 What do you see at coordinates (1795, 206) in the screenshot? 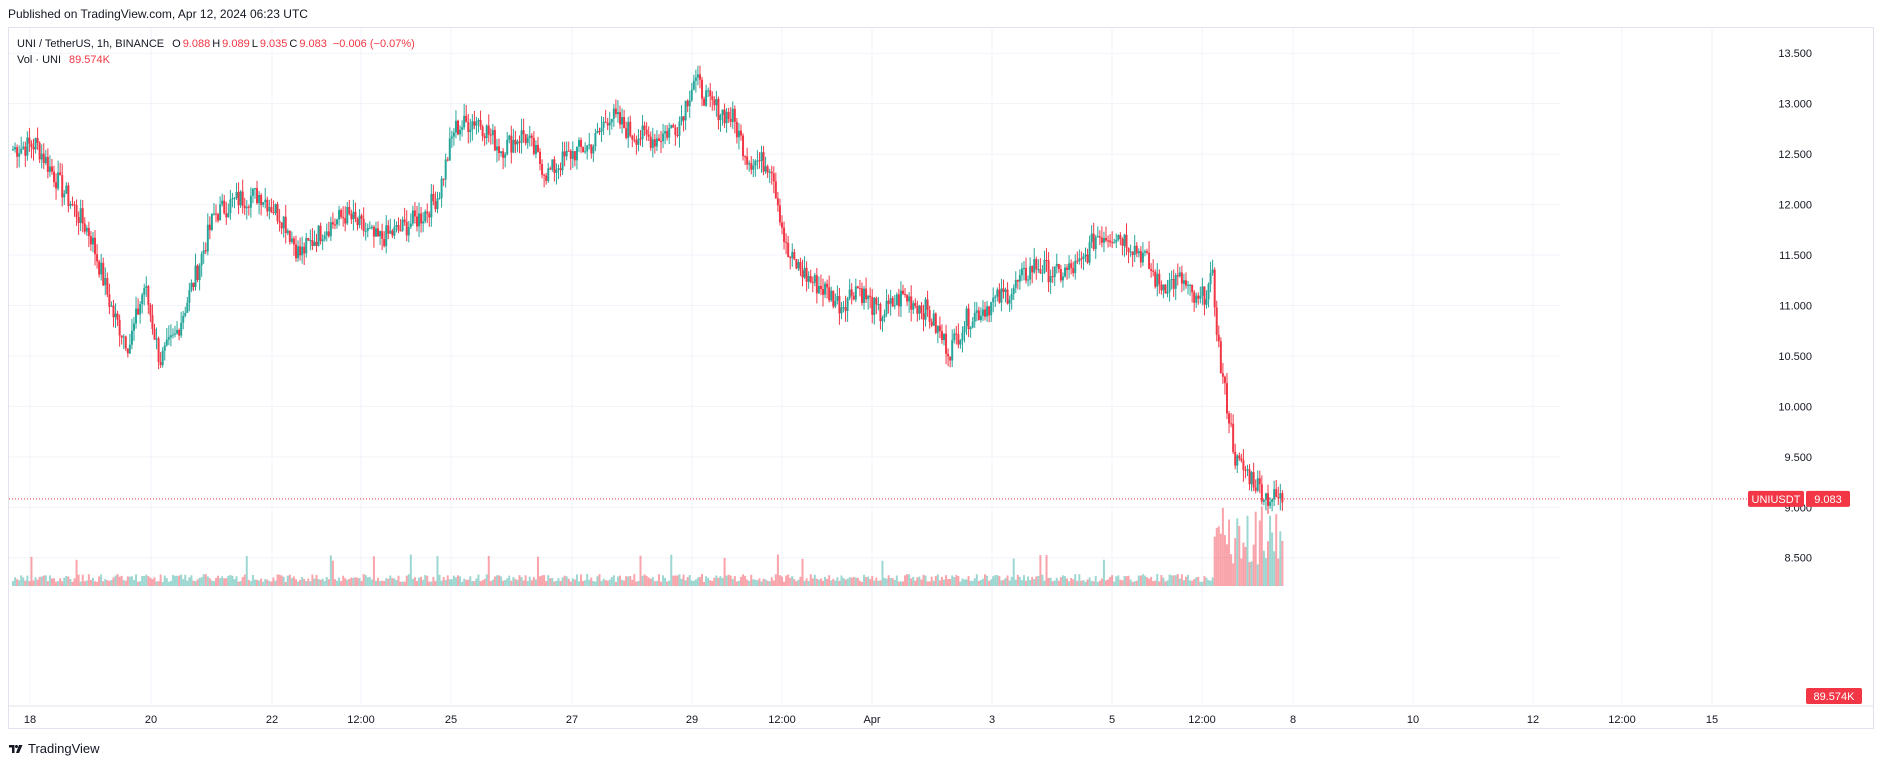
I see `price-tick-label: 12.000` at bounding box center [1795, 206].